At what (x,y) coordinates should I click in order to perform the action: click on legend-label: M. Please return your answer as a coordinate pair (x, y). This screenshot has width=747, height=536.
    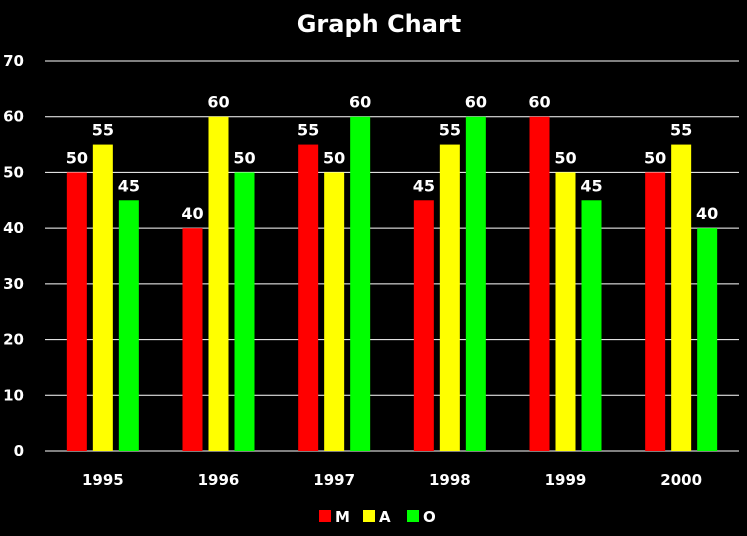
    Looking at the image, I should click on (342, 517).